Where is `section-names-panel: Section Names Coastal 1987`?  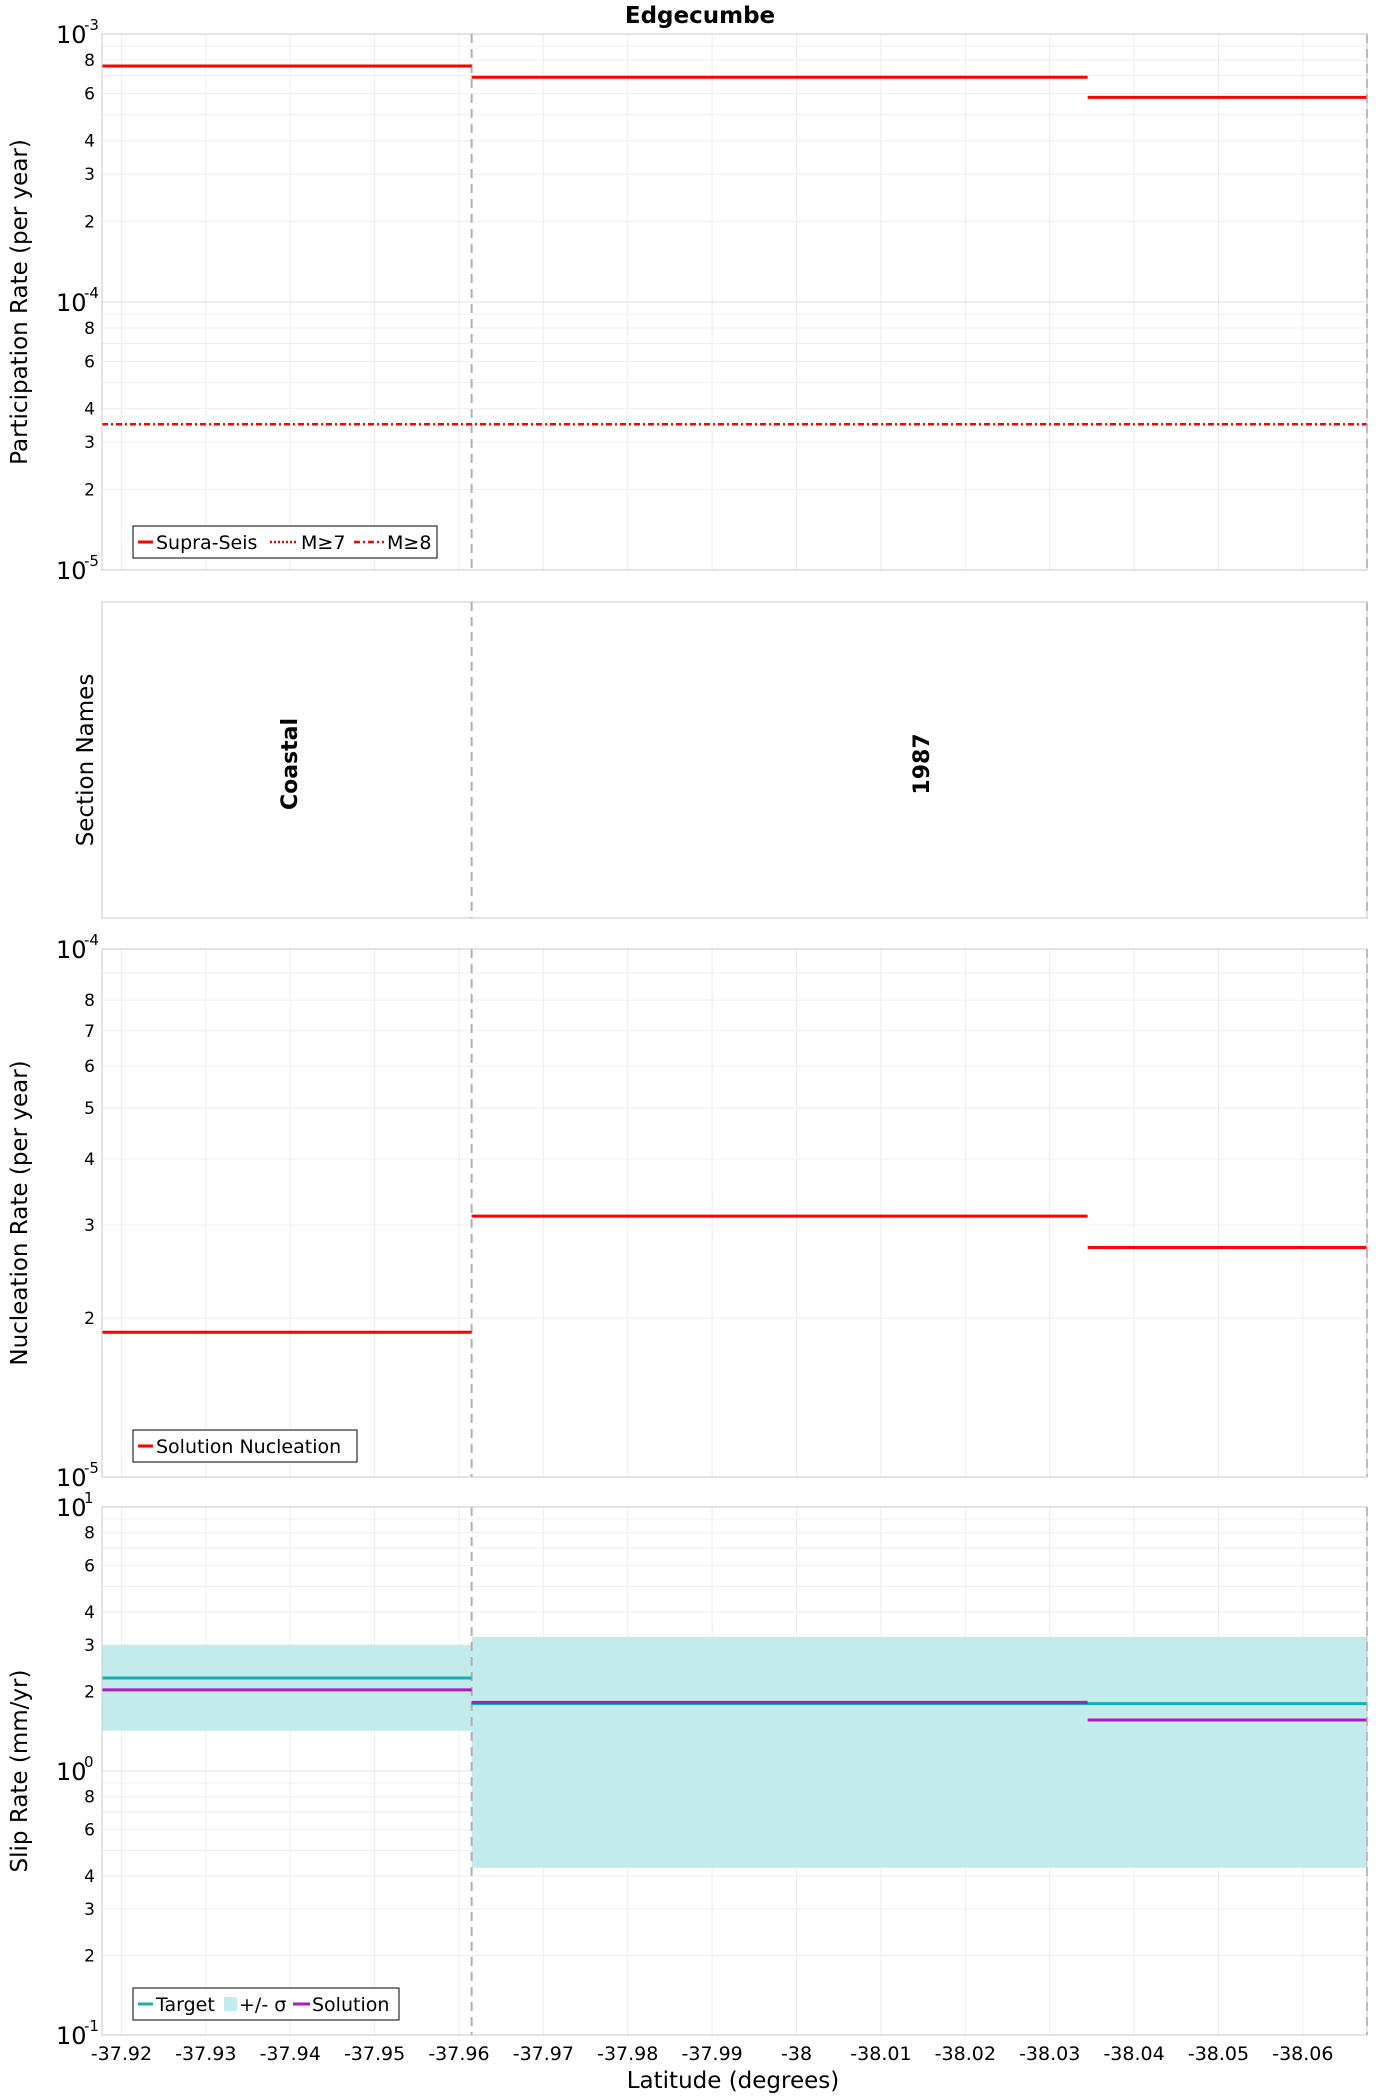 section-names-panel: Section Names Coastal 1987 is located at coordinates (720, 760).